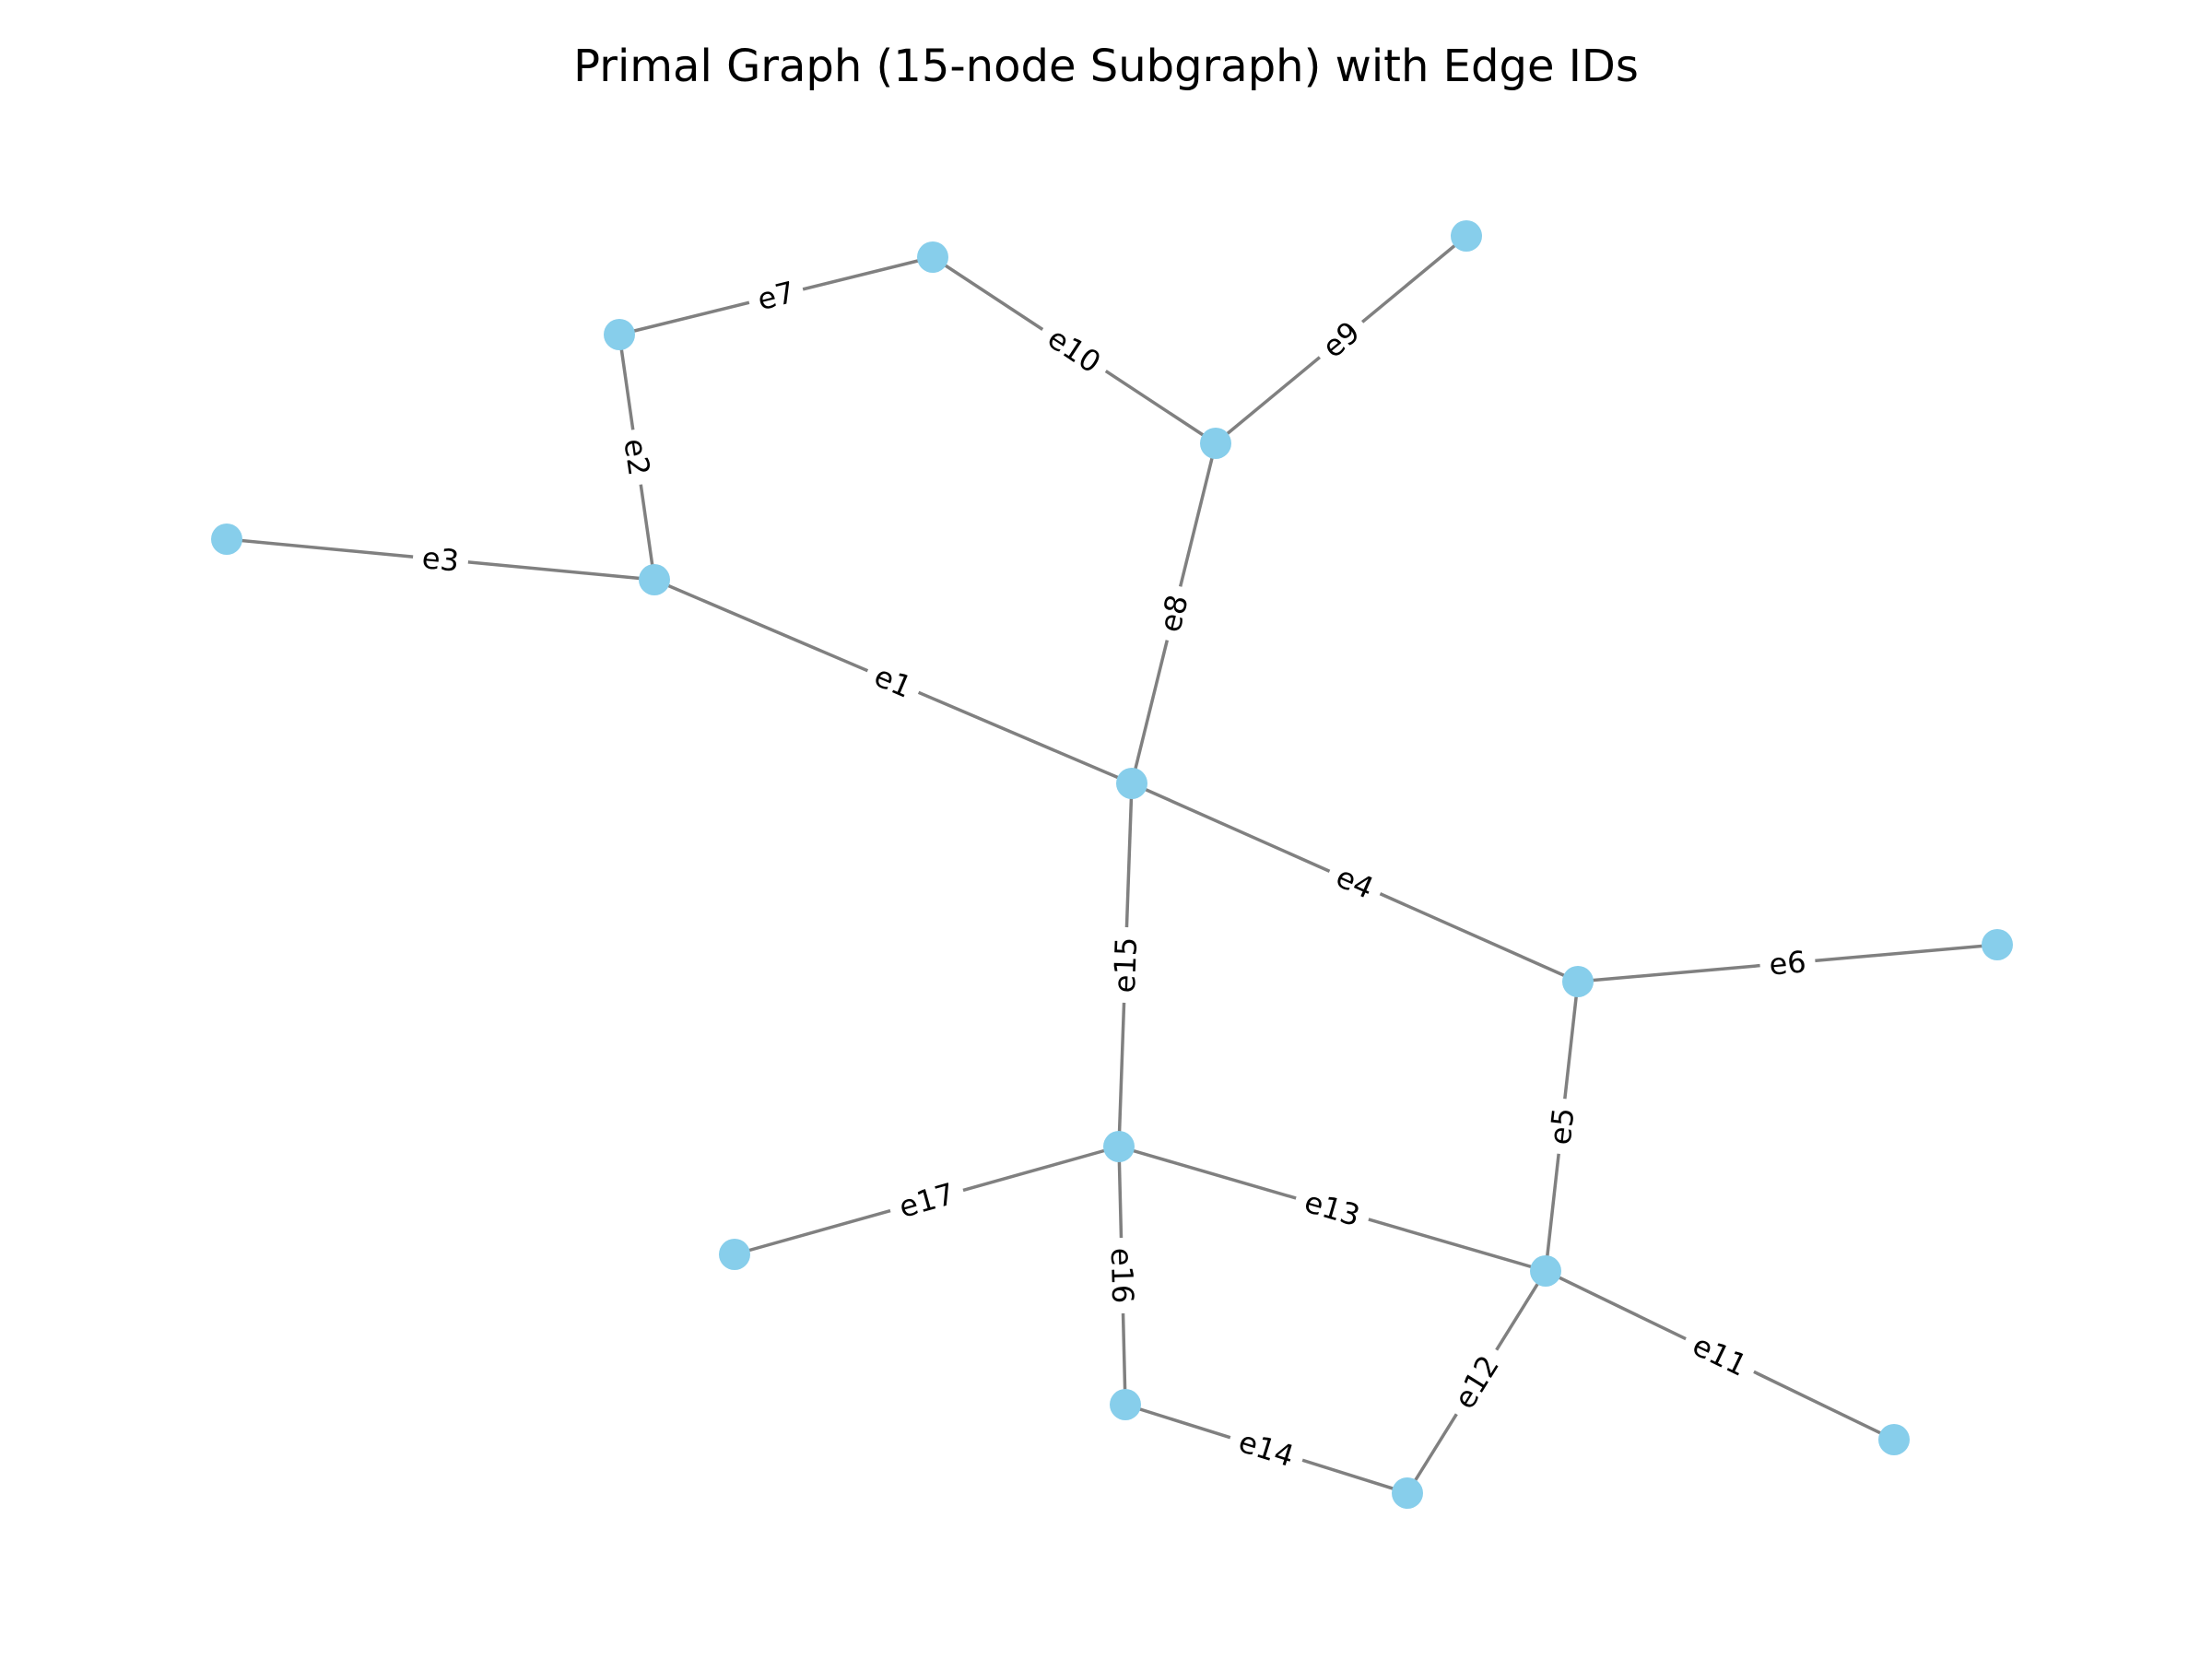 This screenshot has width=2212, height=1659. I want to click on edge-label-e7: e7, so click(776, 296).